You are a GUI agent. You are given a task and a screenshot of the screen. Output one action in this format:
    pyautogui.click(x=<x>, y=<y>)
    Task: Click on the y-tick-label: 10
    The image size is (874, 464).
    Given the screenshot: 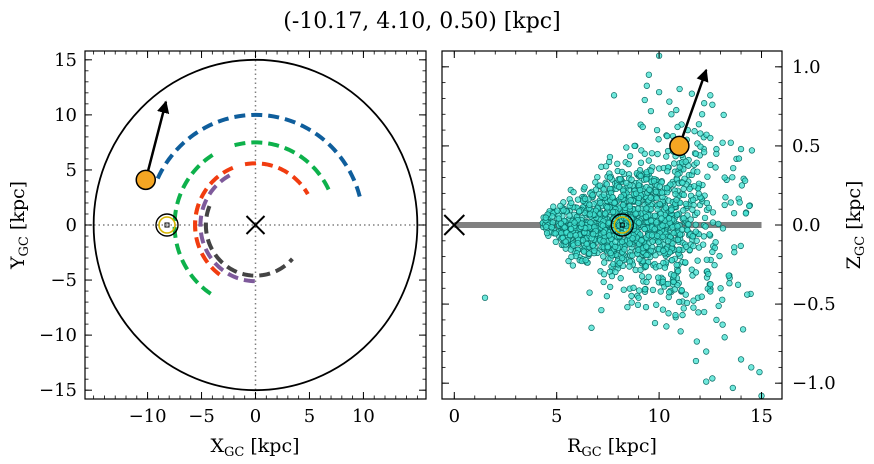 What is the action you would take?
    pyautogui.click(x=65, y=115)
    